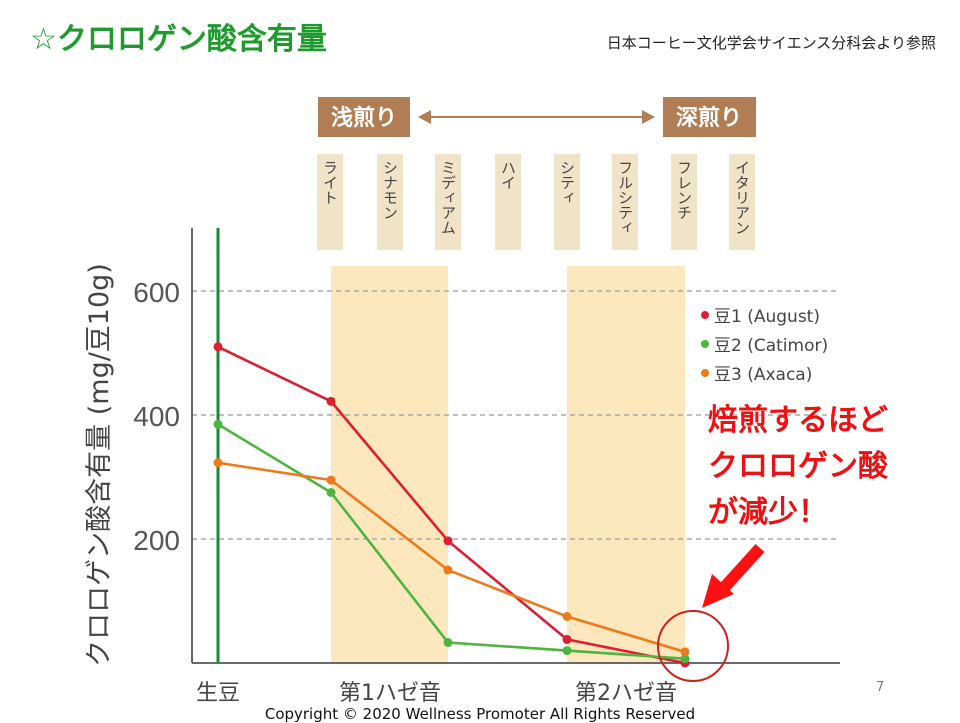 The image size is (960, 723). I want to click on band-first-crack, so click(389, 464).